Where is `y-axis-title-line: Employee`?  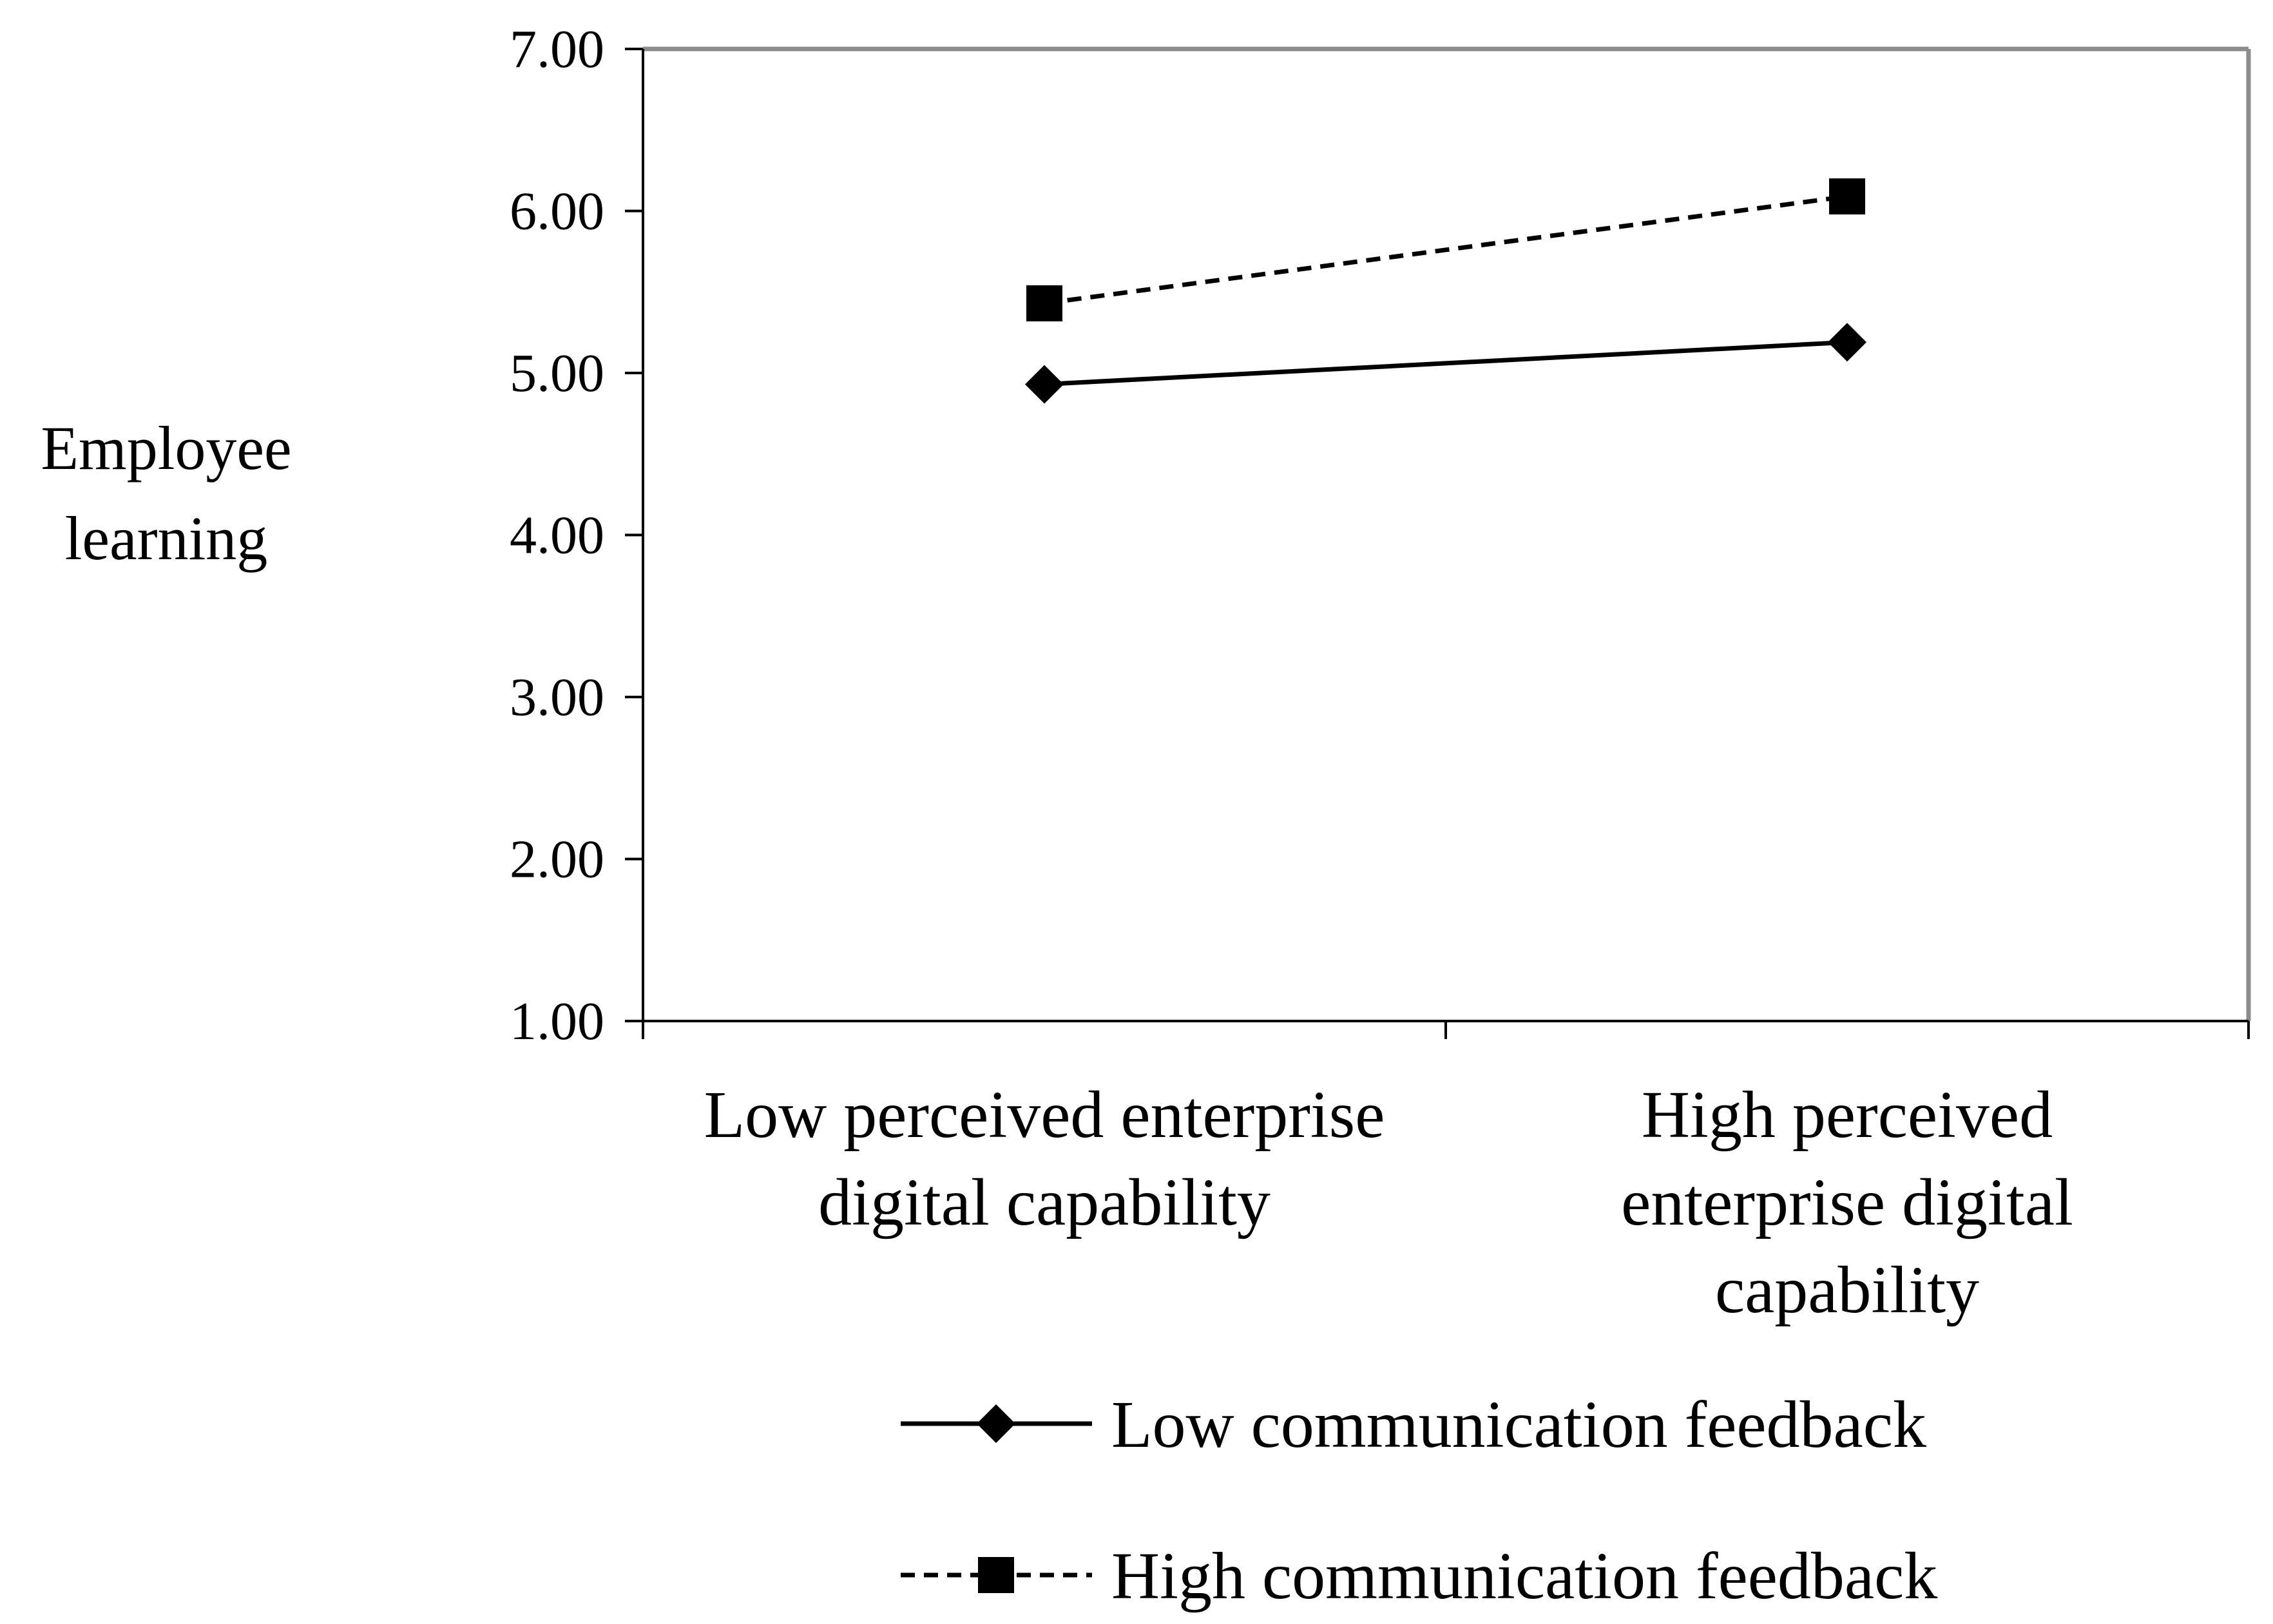
y-axis-title-line: Employee is located at coordinates (166, 448).